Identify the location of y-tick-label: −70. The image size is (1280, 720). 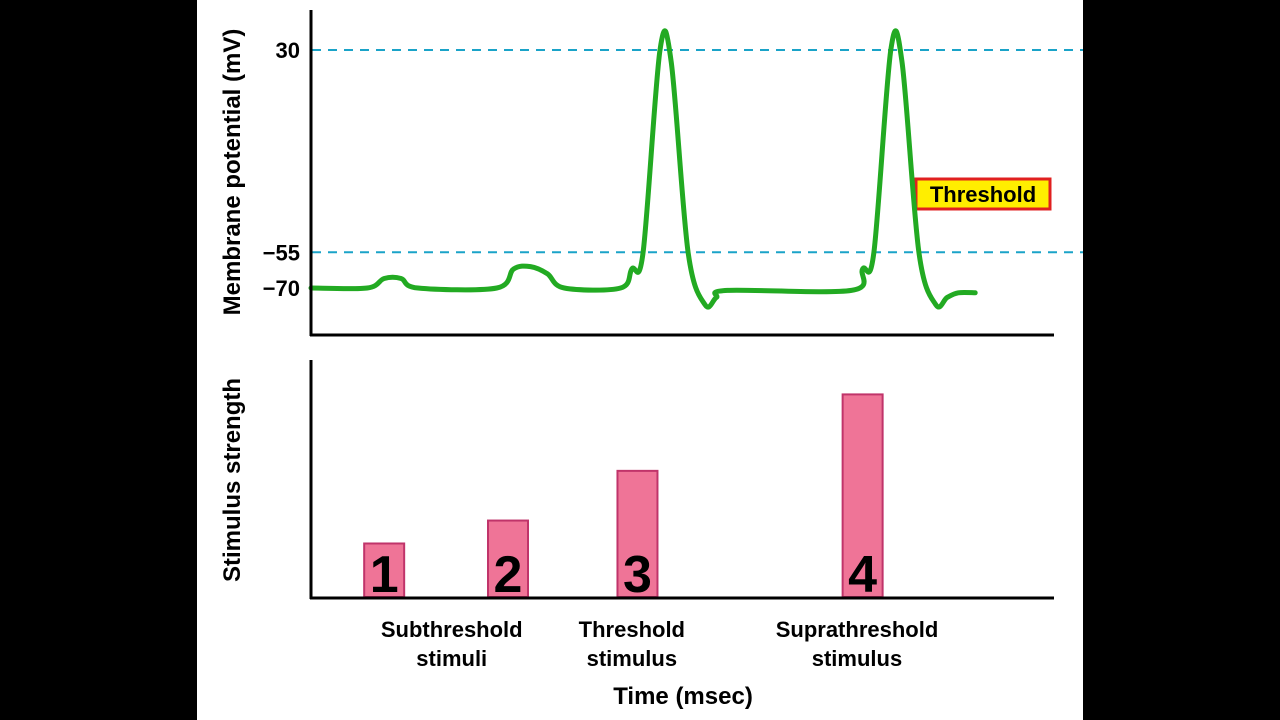
(281, 288).